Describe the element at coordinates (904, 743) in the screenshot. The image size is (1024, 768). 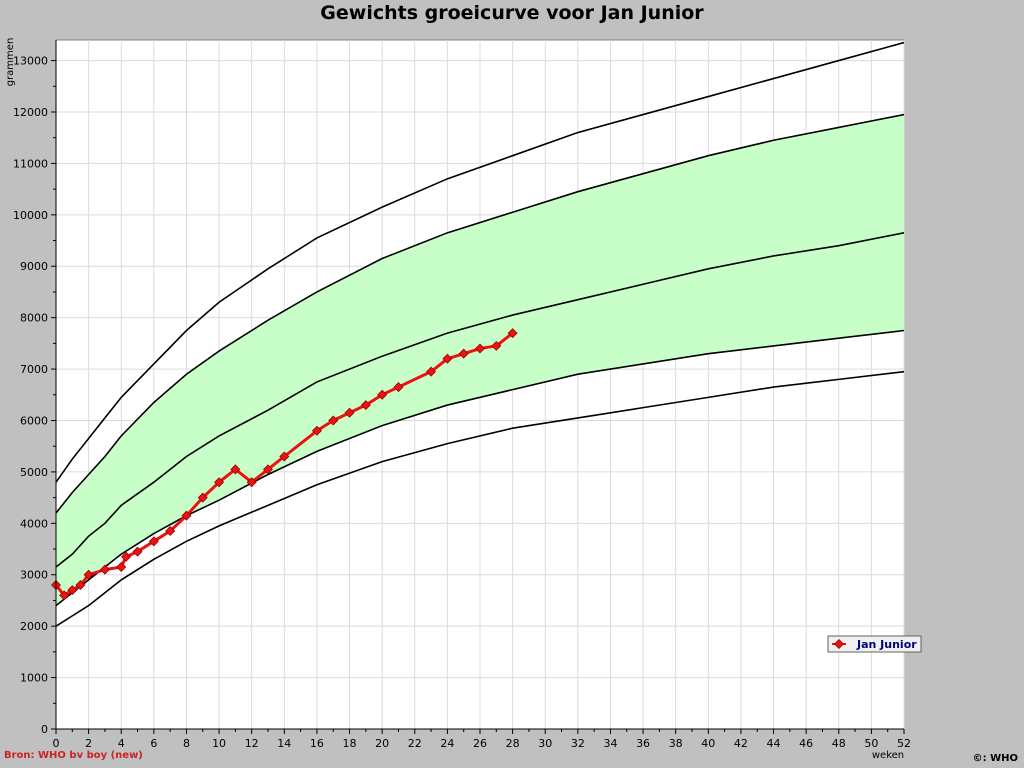
I see `x-tick-label: 52` at that location.